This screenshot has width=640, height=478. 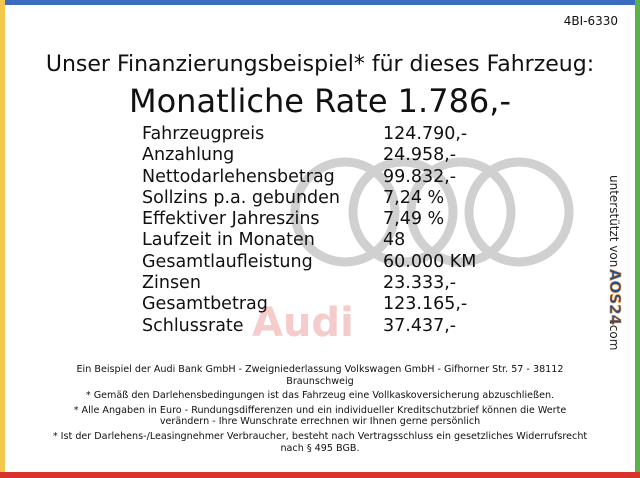 I want to click on table-row: Effektiver Jahreszins 7,49 %, so click(x=322, y=219).